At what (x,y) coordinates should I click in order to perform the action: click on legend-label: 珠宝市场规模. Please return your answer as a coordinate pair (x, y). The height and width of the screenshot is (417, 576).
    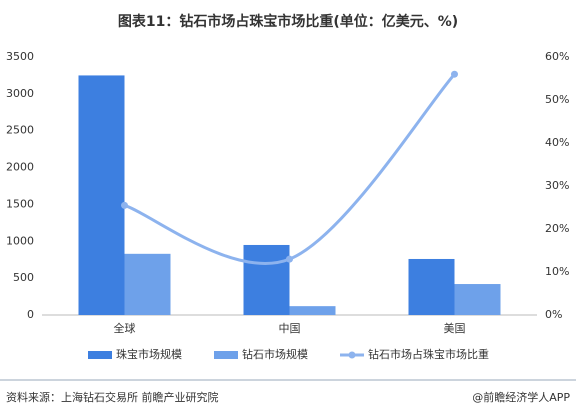
    Looking at the image, I should click on (149, 354).